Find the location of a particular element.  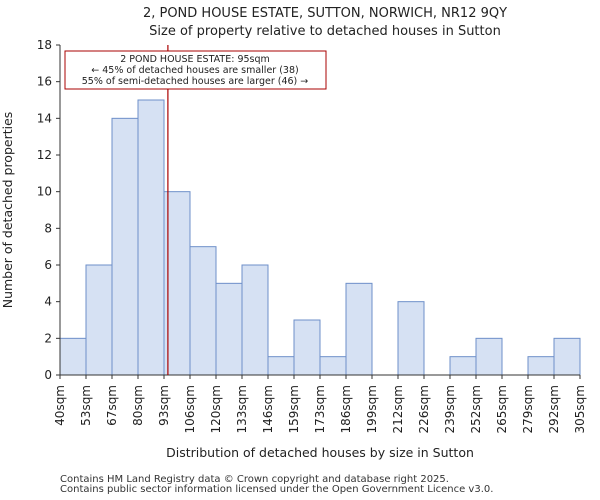

y-tick-label: 14 is located at coordinates (44, 118).